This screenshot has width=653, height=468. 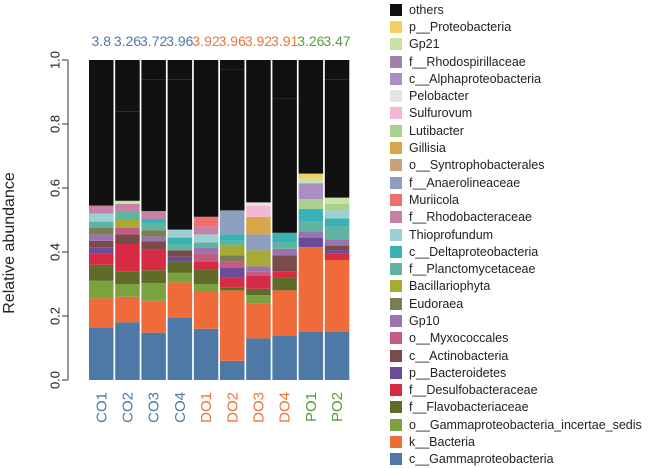 I want to click on legend-item: k__Bacteria, so click(x=521, y=441).